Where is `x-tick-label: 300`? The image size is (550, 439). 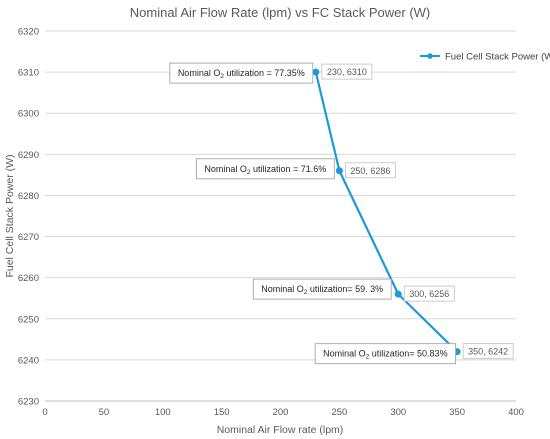 x-tick-label: 300 is located at coordinates (398, 412).